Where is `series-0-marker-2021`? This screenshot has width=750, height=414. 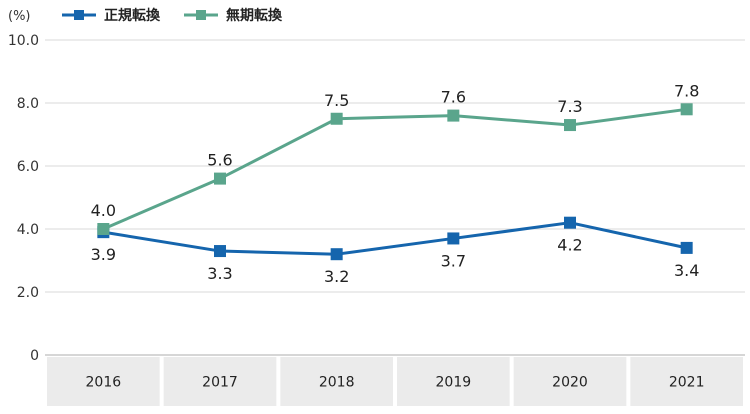
series-0-marker-2021 is located at coordinates (686, 247).